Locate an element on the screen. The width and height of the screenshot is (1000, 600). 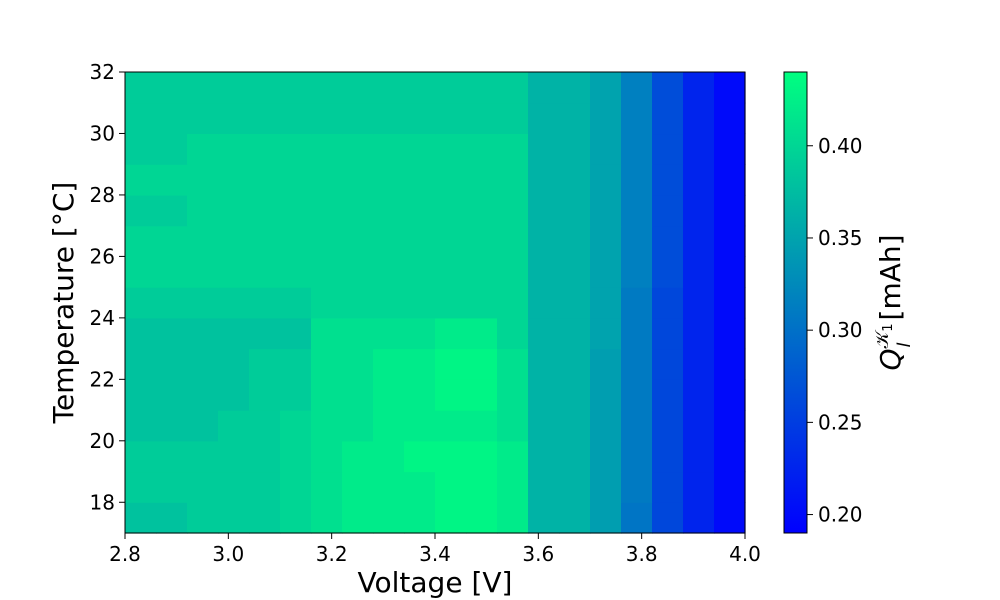
x-axis-label: Voltage [V] is located at coordinates (435, 582).